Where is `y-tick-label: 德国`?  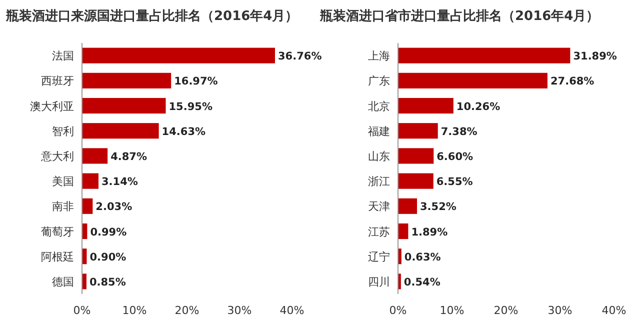
y-tick-label: 德国 is located at coordinates (63, 281).